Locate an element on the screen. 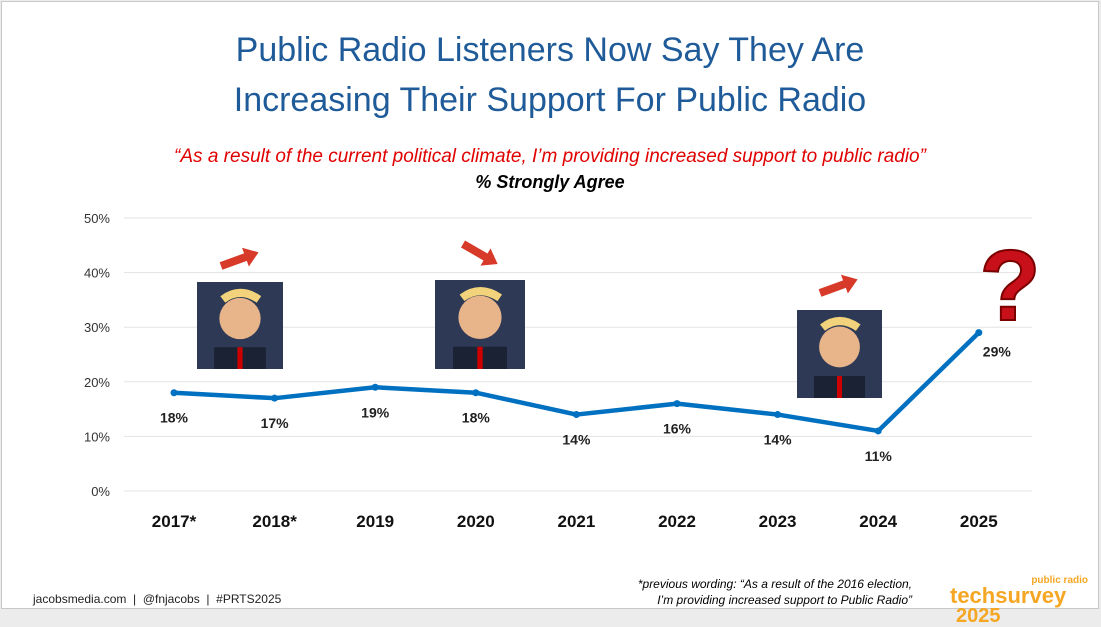  photo-2018-face is located at coordinates (240, 318).